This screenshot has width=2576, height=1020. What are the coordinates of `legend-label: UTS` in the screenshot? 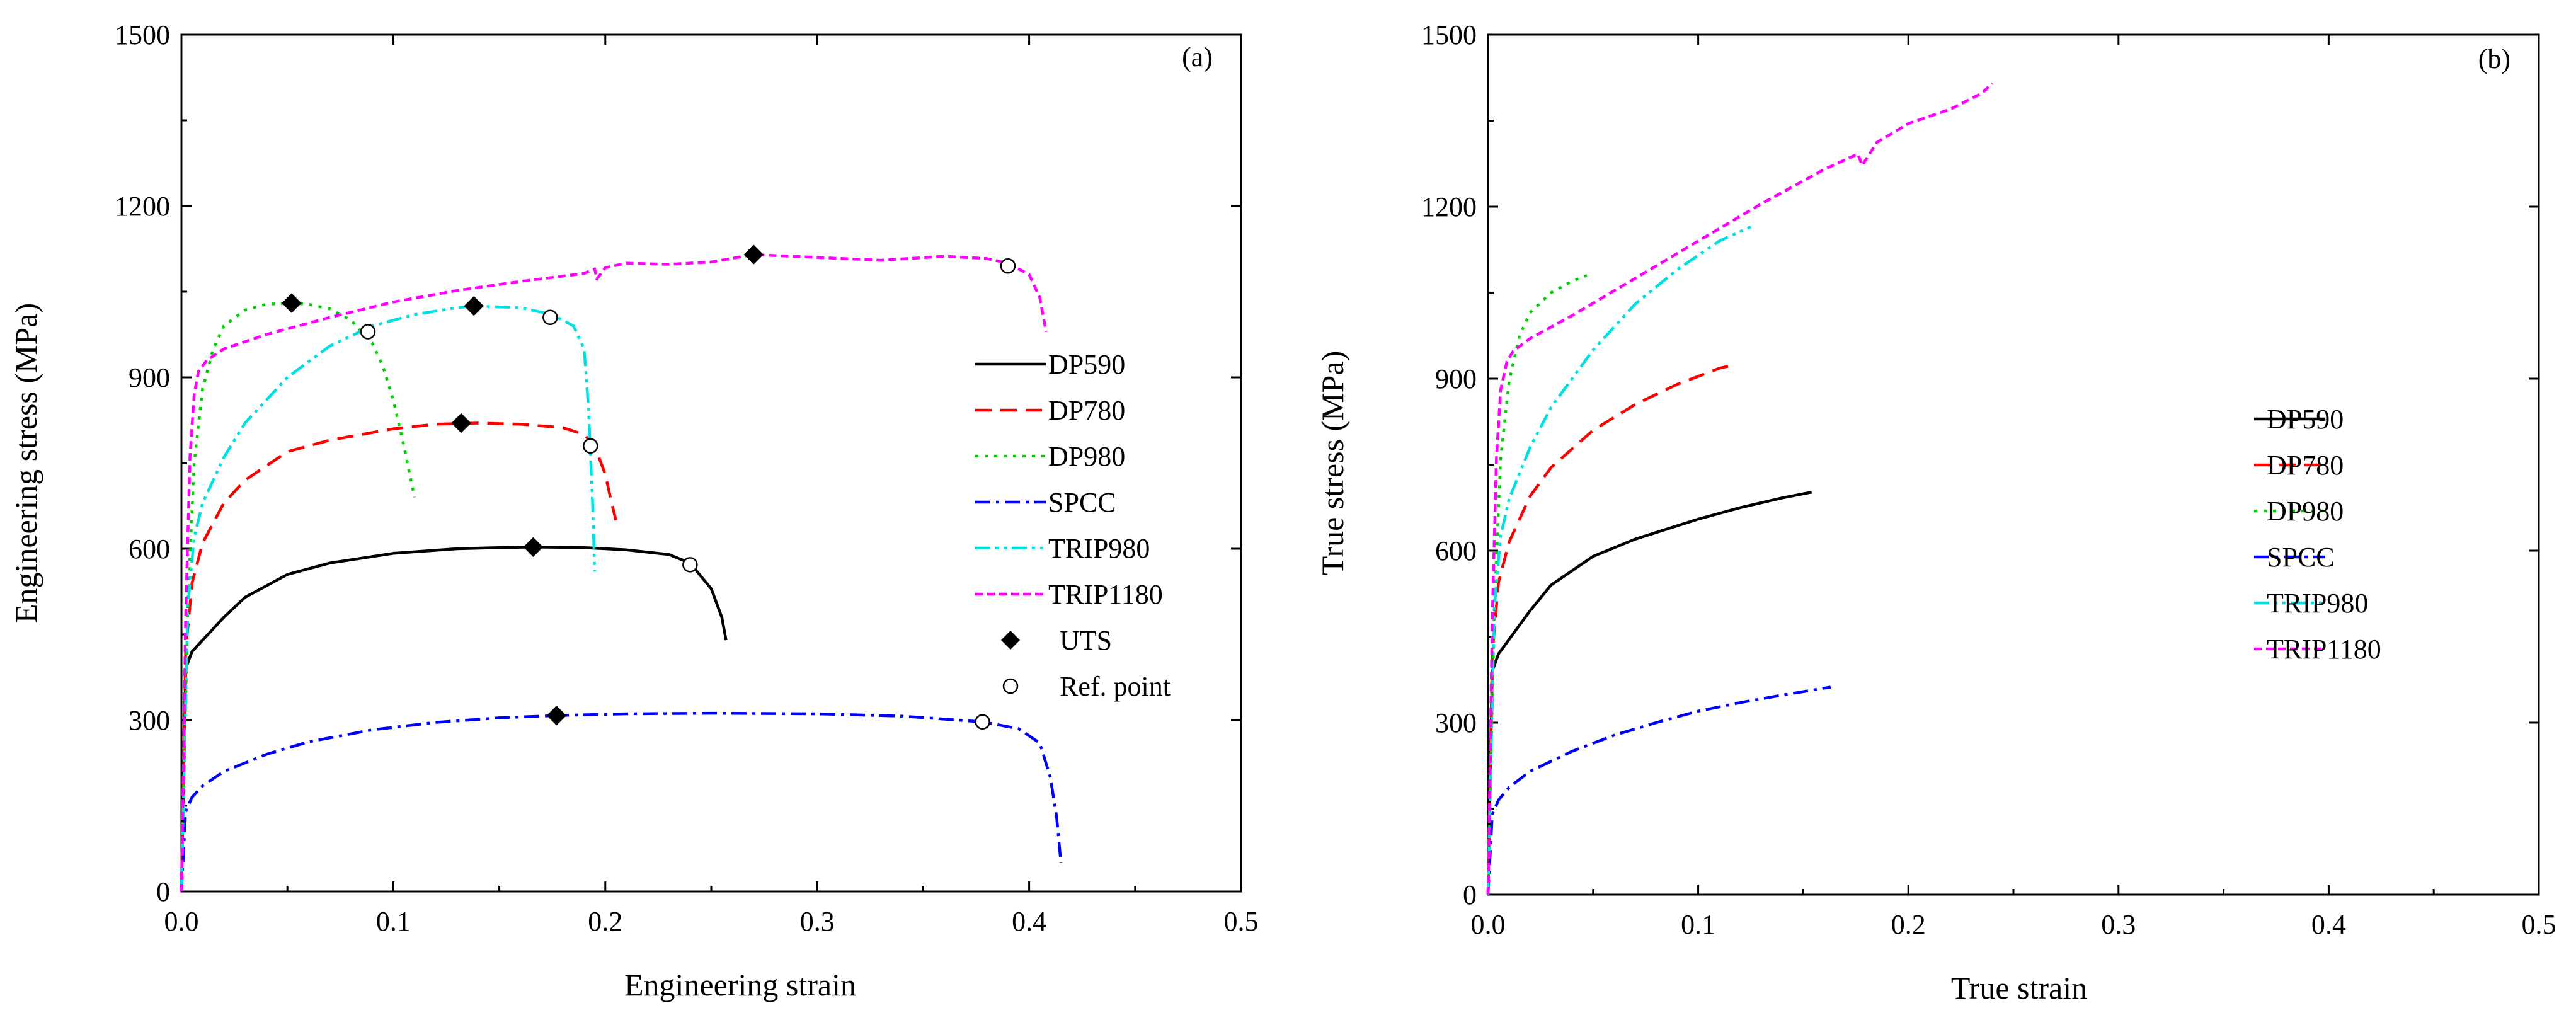 It's located at (1086, 640).